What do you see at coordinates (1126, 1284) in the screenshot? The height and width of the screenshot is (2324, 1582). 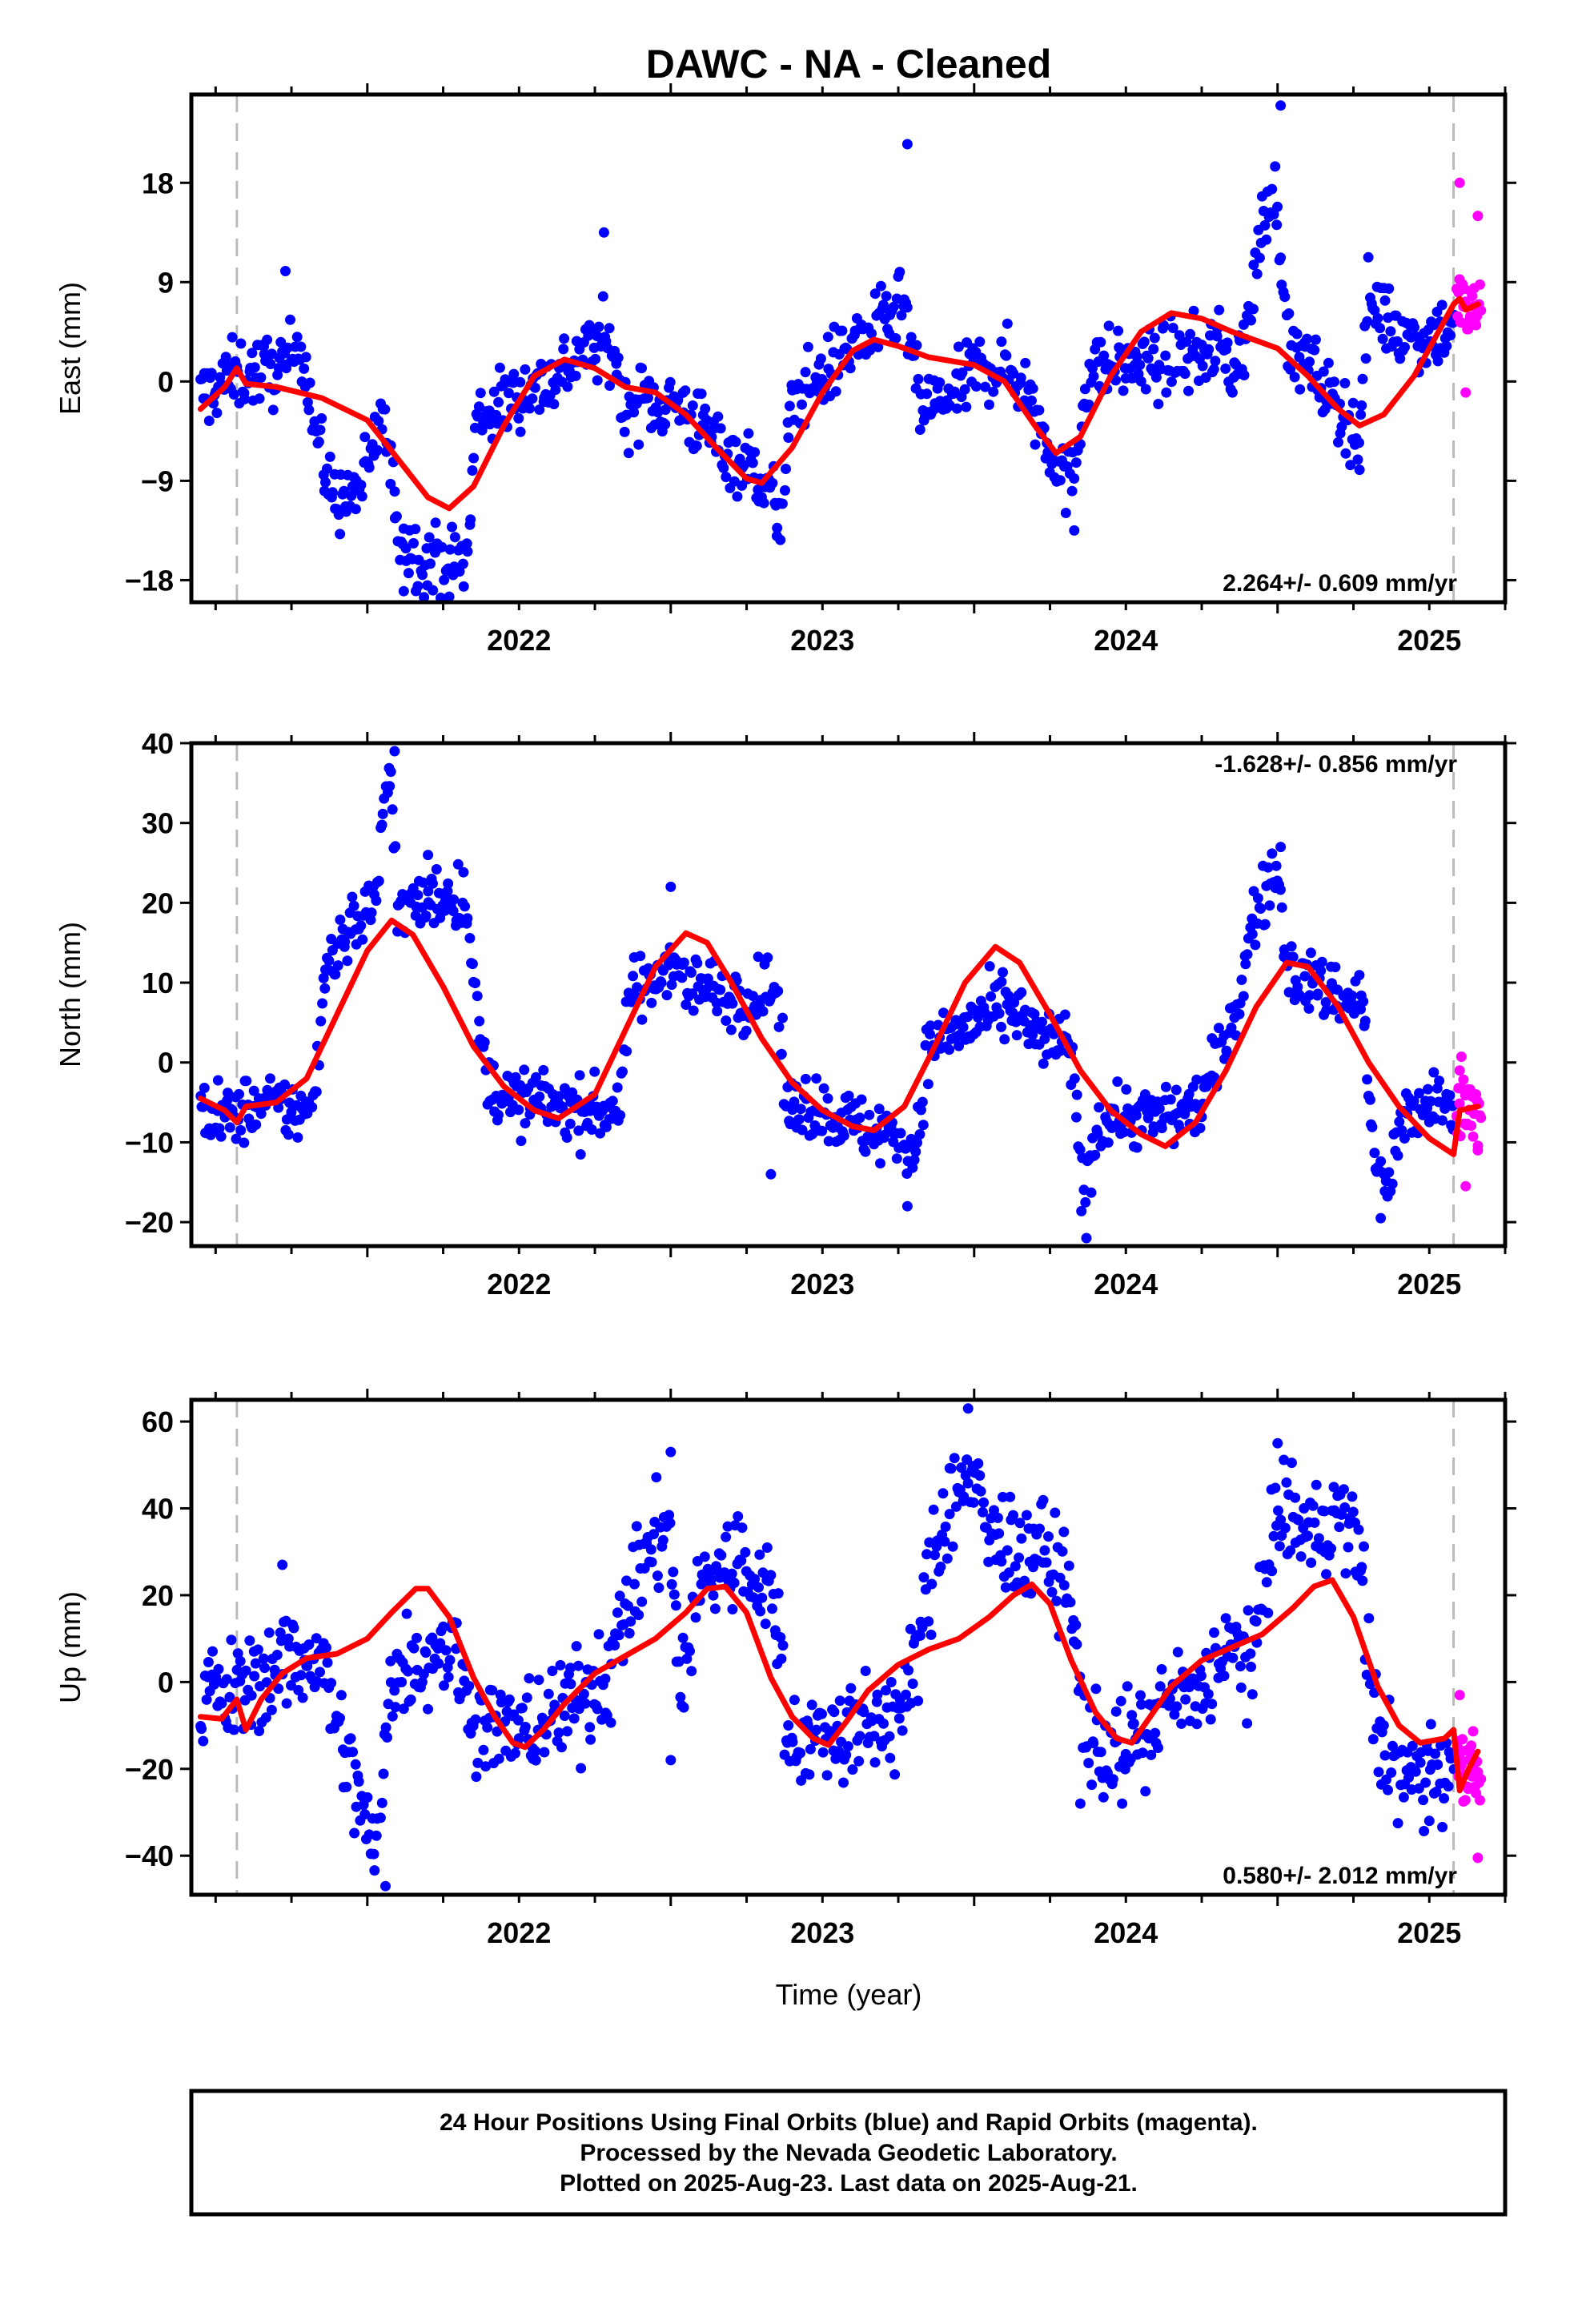 I see `x-tick-label: 2024` at bounding box center [1126, 1284].